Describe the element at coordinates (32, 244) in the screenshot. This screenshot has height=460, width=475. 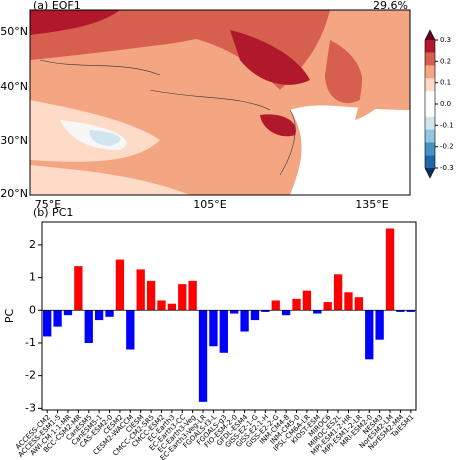
I see `y-tick-label: 2` at that location.